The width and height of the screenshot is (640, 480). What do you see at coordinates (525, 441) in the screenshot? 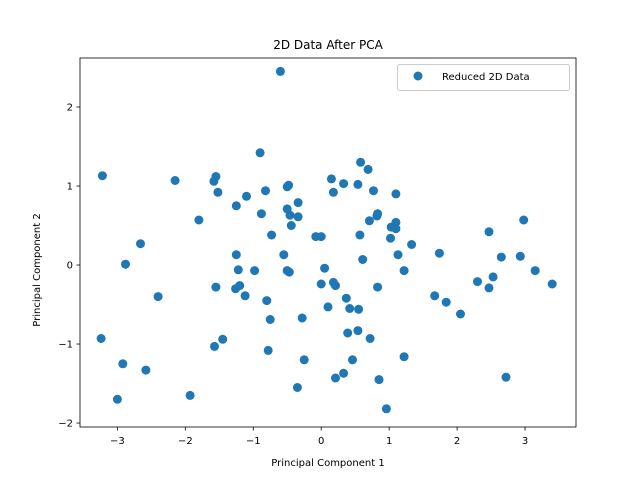
I see `x-tick-label: 3` at bounding box center [525, 441].